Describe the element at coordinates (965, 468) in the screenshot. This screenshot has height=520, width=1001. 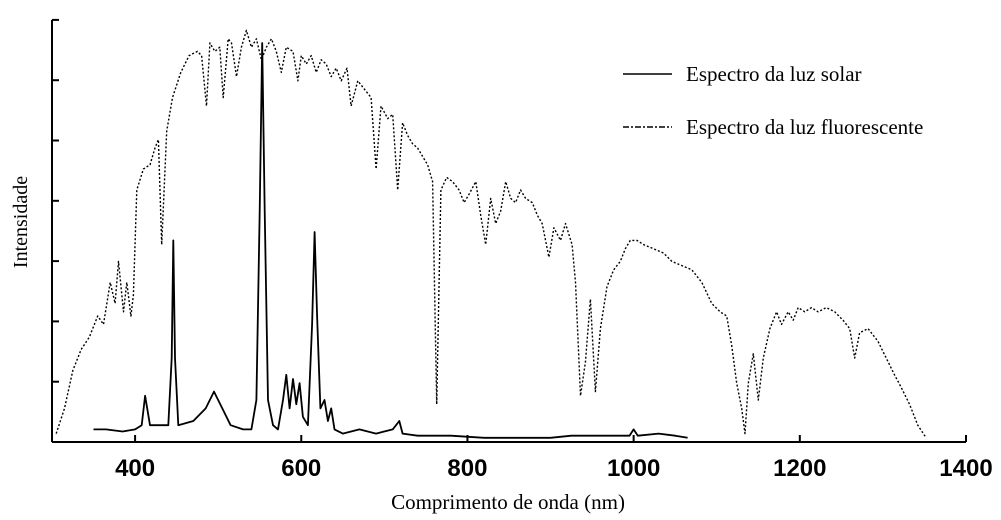
I see `x-tick-label: 1400` at that location.